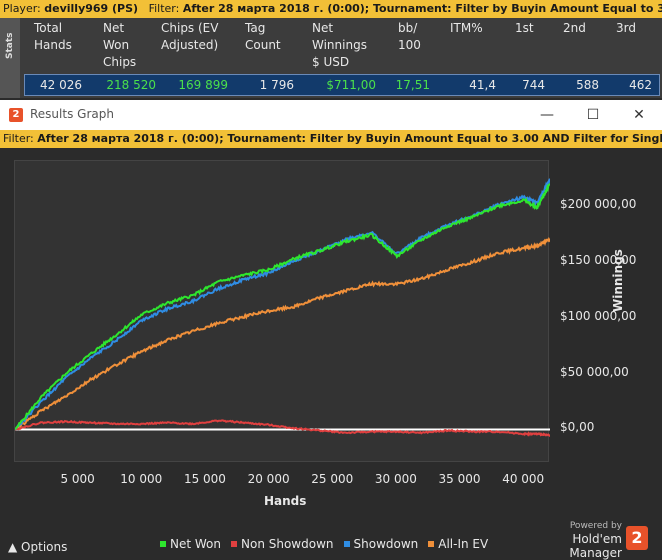 The height and width of the screenshot is (560, 662). What do you see at coordinates (91, 8) in the screenshot?
I see `player-value: devilly969 (PS)` at bounding box center [91, 8].